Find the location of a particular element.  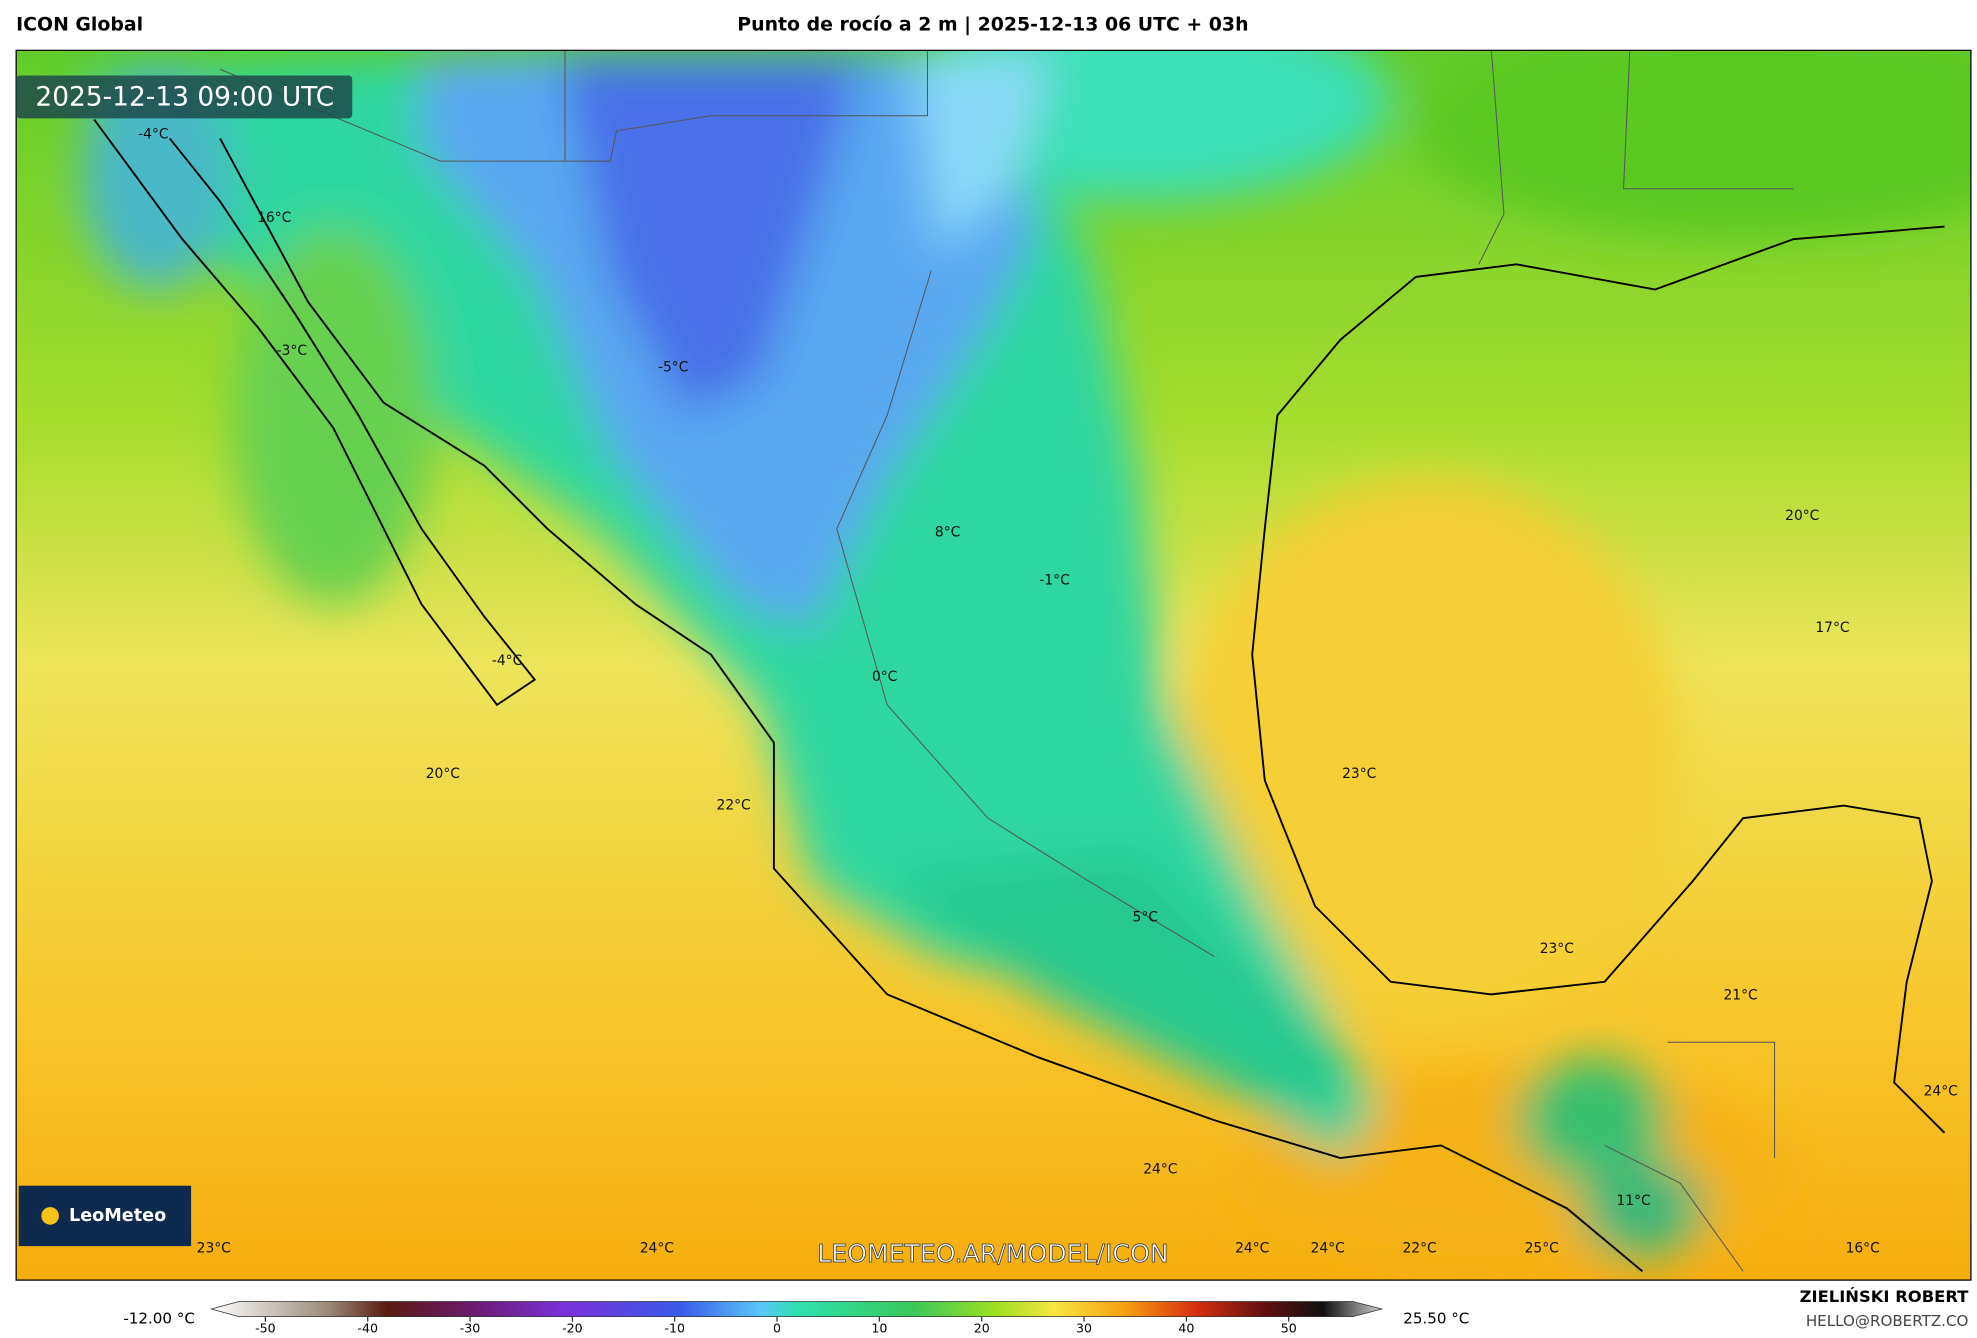

watermark: LEOMETEO.AR/MODEL/ICON is located at coordinates (992, 1253).